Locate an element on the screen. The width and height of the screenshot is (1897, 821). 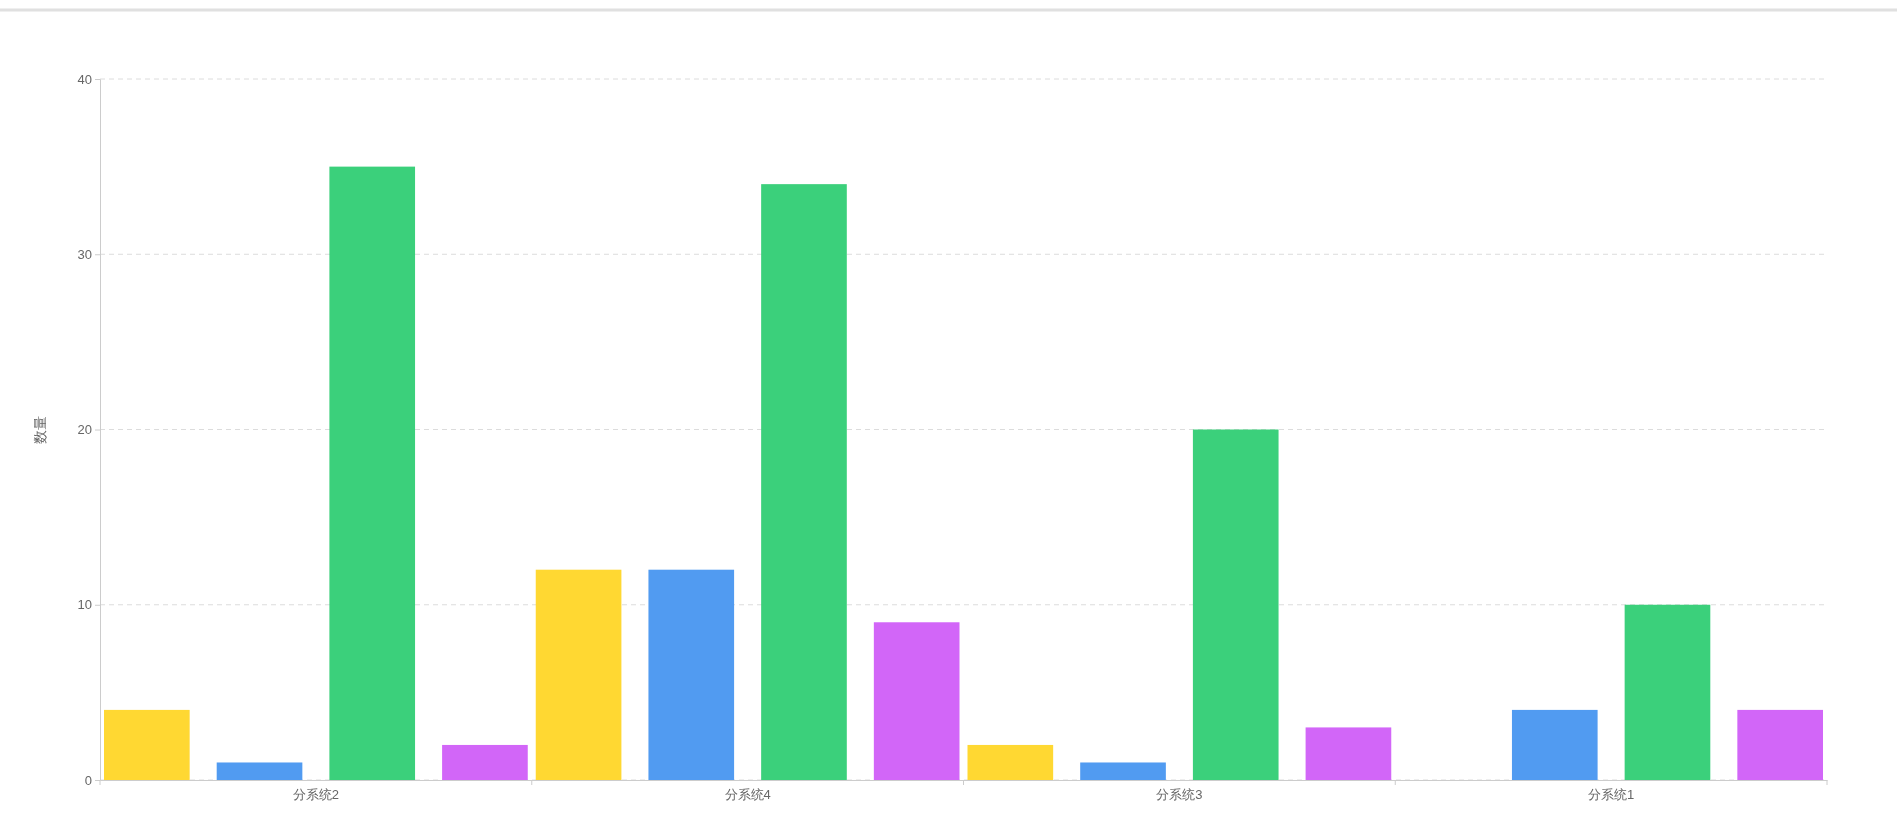
y-axis-title: 数量 is located at coordinates (40, 429).